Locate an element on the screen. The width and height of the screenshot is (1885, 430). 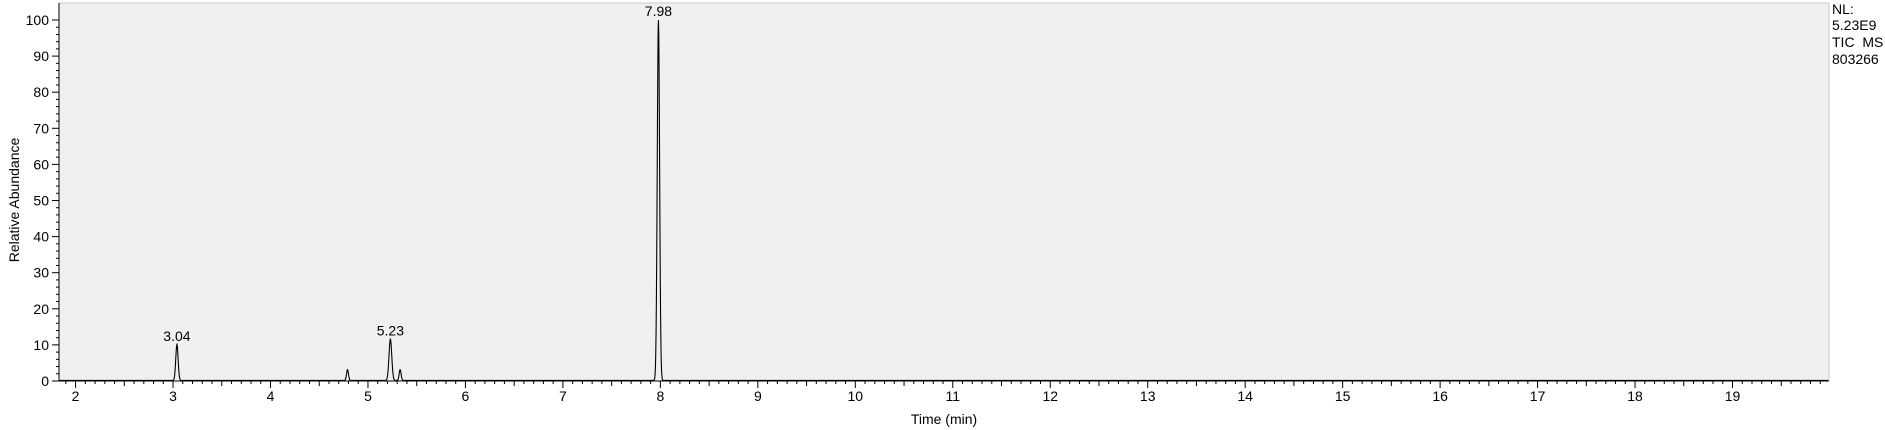
y-tick-label: 100 is located at coordinates (38, 20).